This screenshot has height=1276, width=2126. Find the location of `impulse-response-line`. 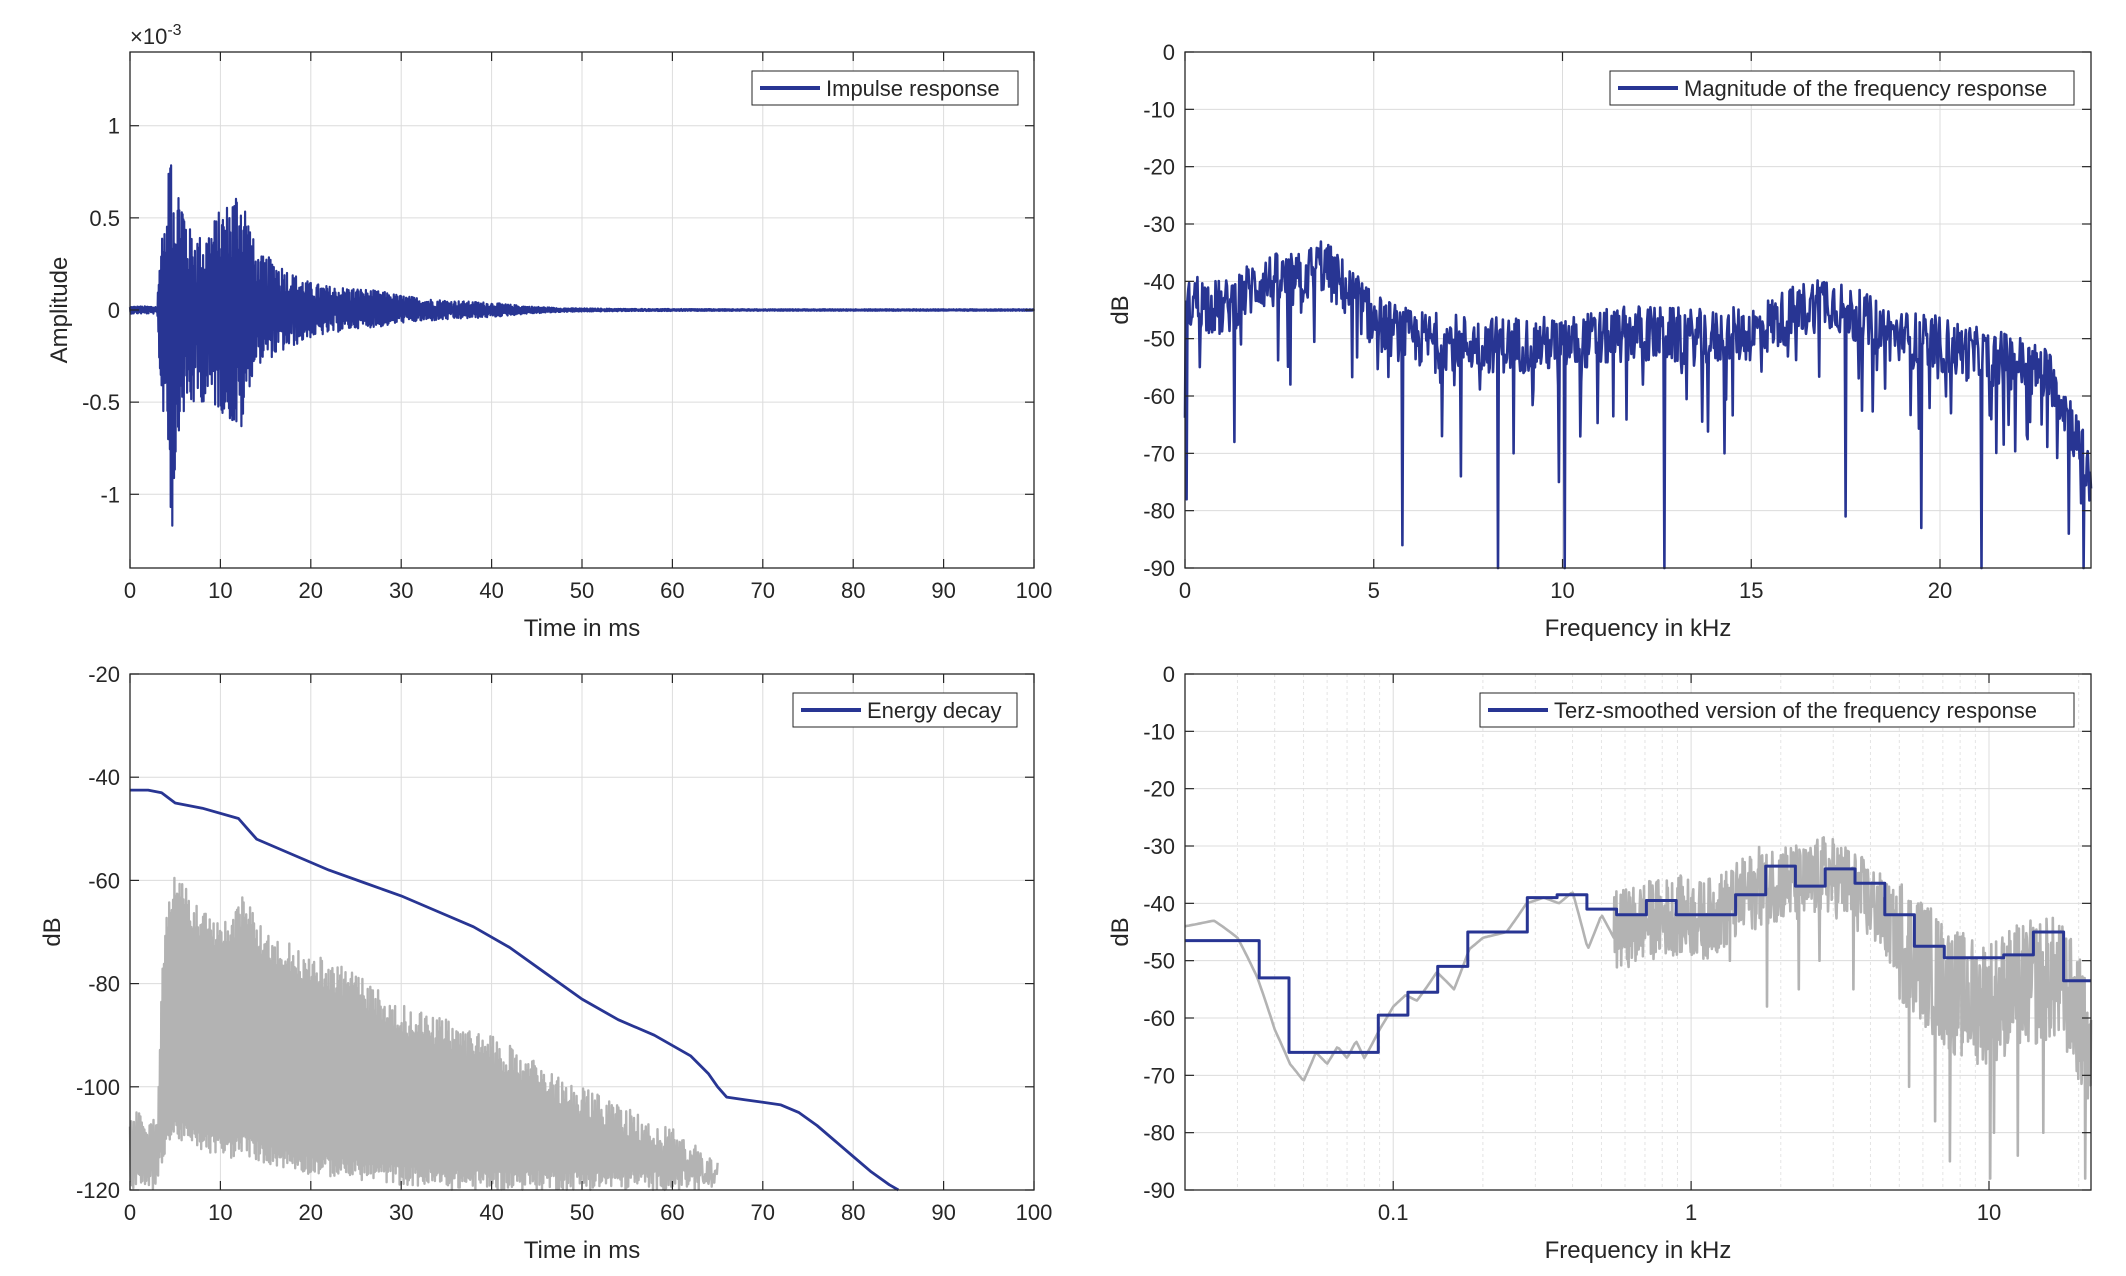

impulse-response-line is located at coordinates (582, 345).